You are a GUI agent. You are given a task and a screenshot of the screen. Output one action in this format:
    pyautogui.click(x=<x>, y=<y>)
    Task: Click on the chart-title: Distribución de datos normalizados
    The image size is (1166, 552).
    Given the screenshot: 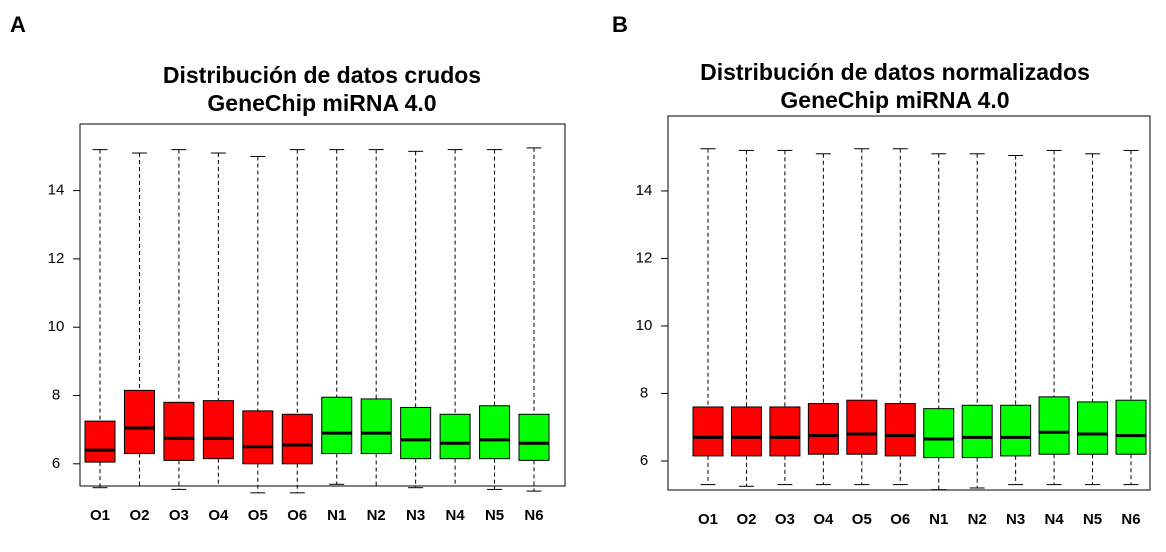 What is the action you would take?
    pyautogui.click(x=895, y=72)
    